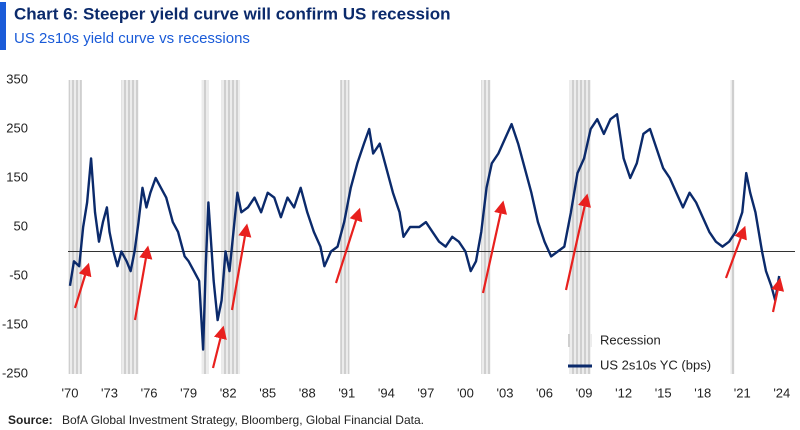 The width and height of the screenshot is (800, 430). What do you see at coordinates (425, 392) in the screenshot?
I see `x-tick-label: '97` at bounding box center [425, 392].